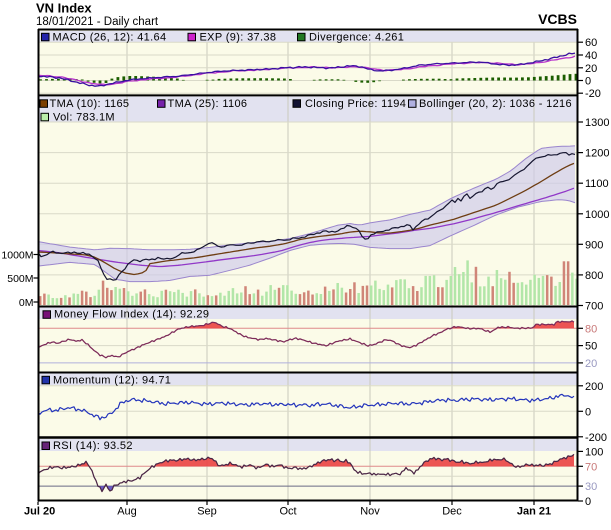 The width and height of the screenshot is (611, 530). Describe the element at coordinates (110, 37) in the screenshot. I see `svg-text: MACD (26, 12): 41.64` at that location.